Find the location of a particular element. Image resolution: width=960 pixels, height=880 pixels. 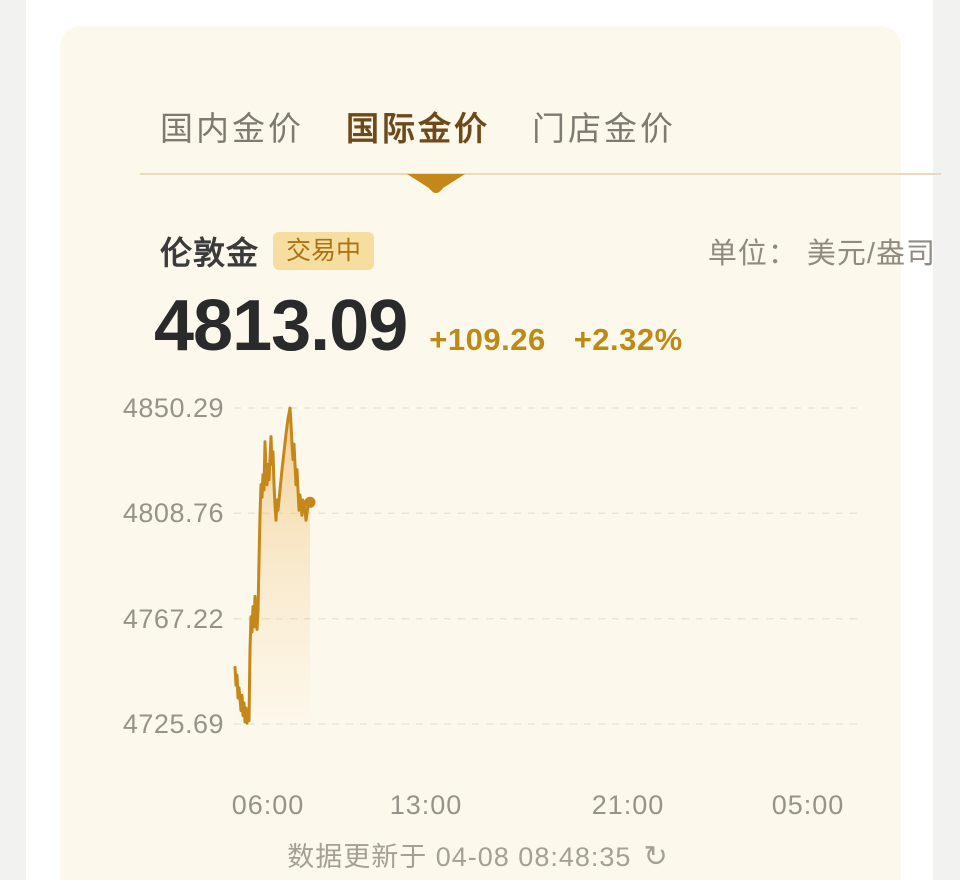

update-time-text: 数据更新于 04-08 08:48:35 is located at coordinates (459, 857).